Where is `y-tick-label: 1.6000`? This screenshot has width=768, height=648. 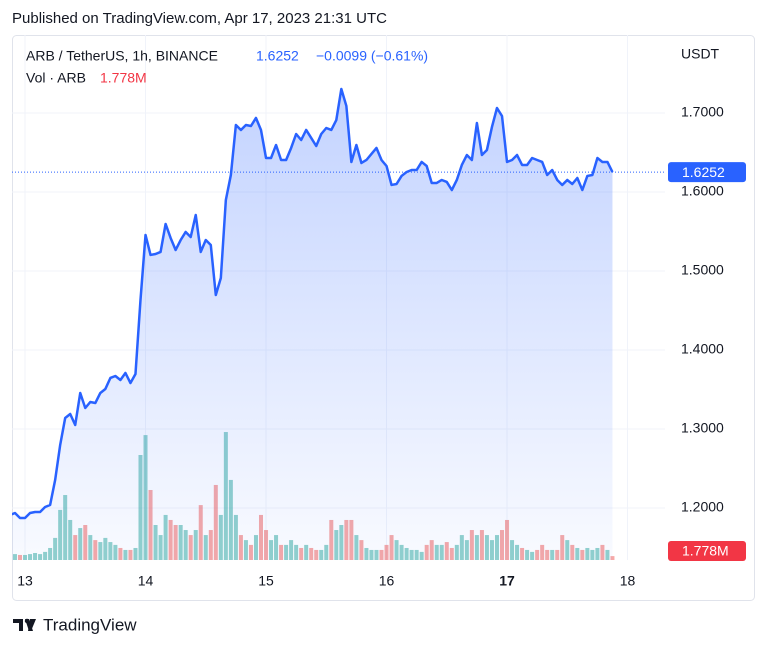
y-tick-label: 1.6000 is located at coordinates (702, 191).